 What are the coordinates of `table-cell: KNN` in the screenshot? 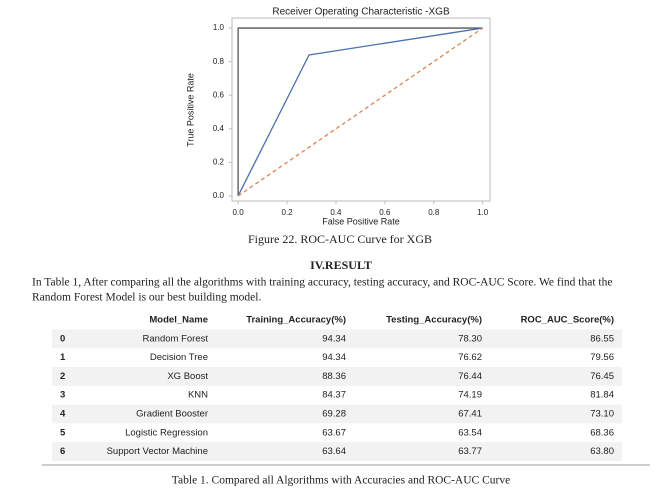 It's located at (198, 395).